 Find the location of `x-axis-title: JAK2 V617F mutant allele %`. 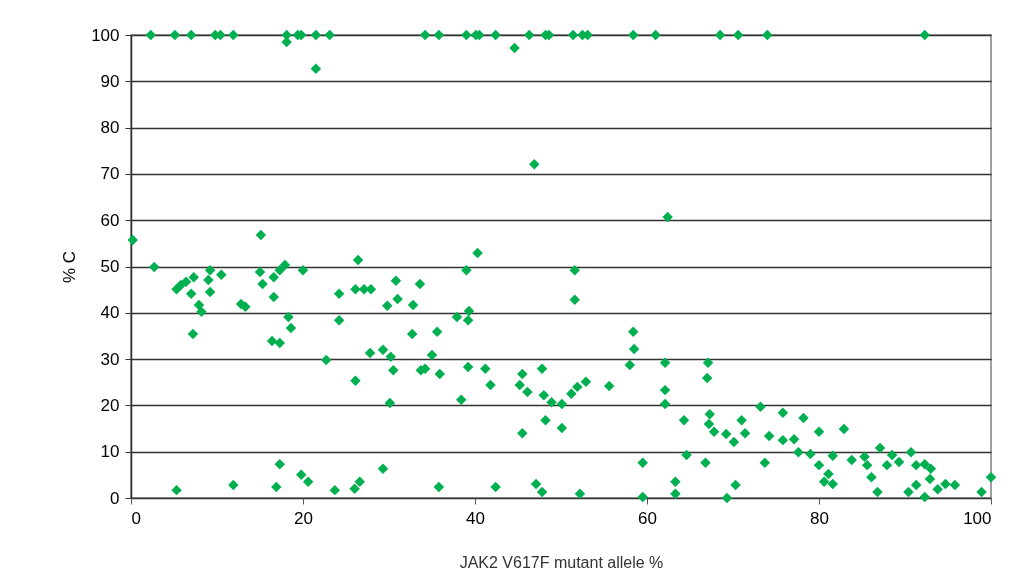

x-axis-title: JAK2 V617F mutant allele % is located at coordinates (561, 562).